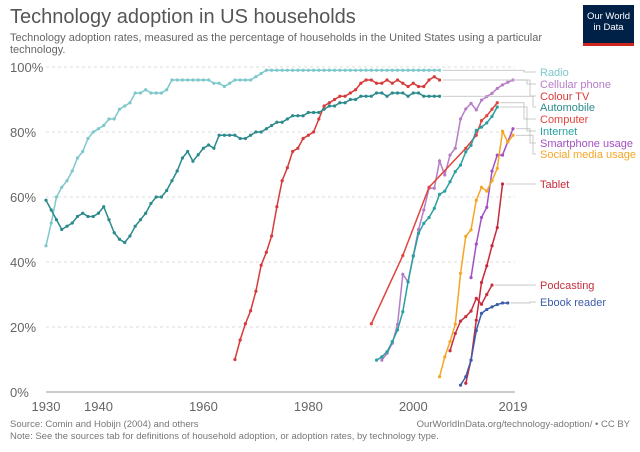  What do you see at coordinates (19, 392) in the screenshot?
I see `y-tick-label: 0%` at bounding box center [19, 392].